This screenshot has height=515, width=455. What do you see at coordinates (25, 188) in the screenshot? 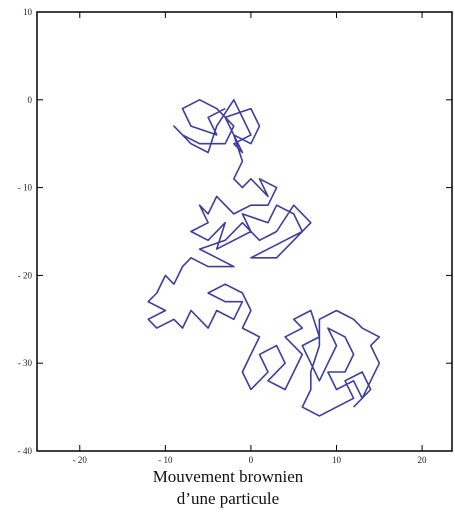
I see `y-tick-label: - 10` at bounding box center [25, 188].